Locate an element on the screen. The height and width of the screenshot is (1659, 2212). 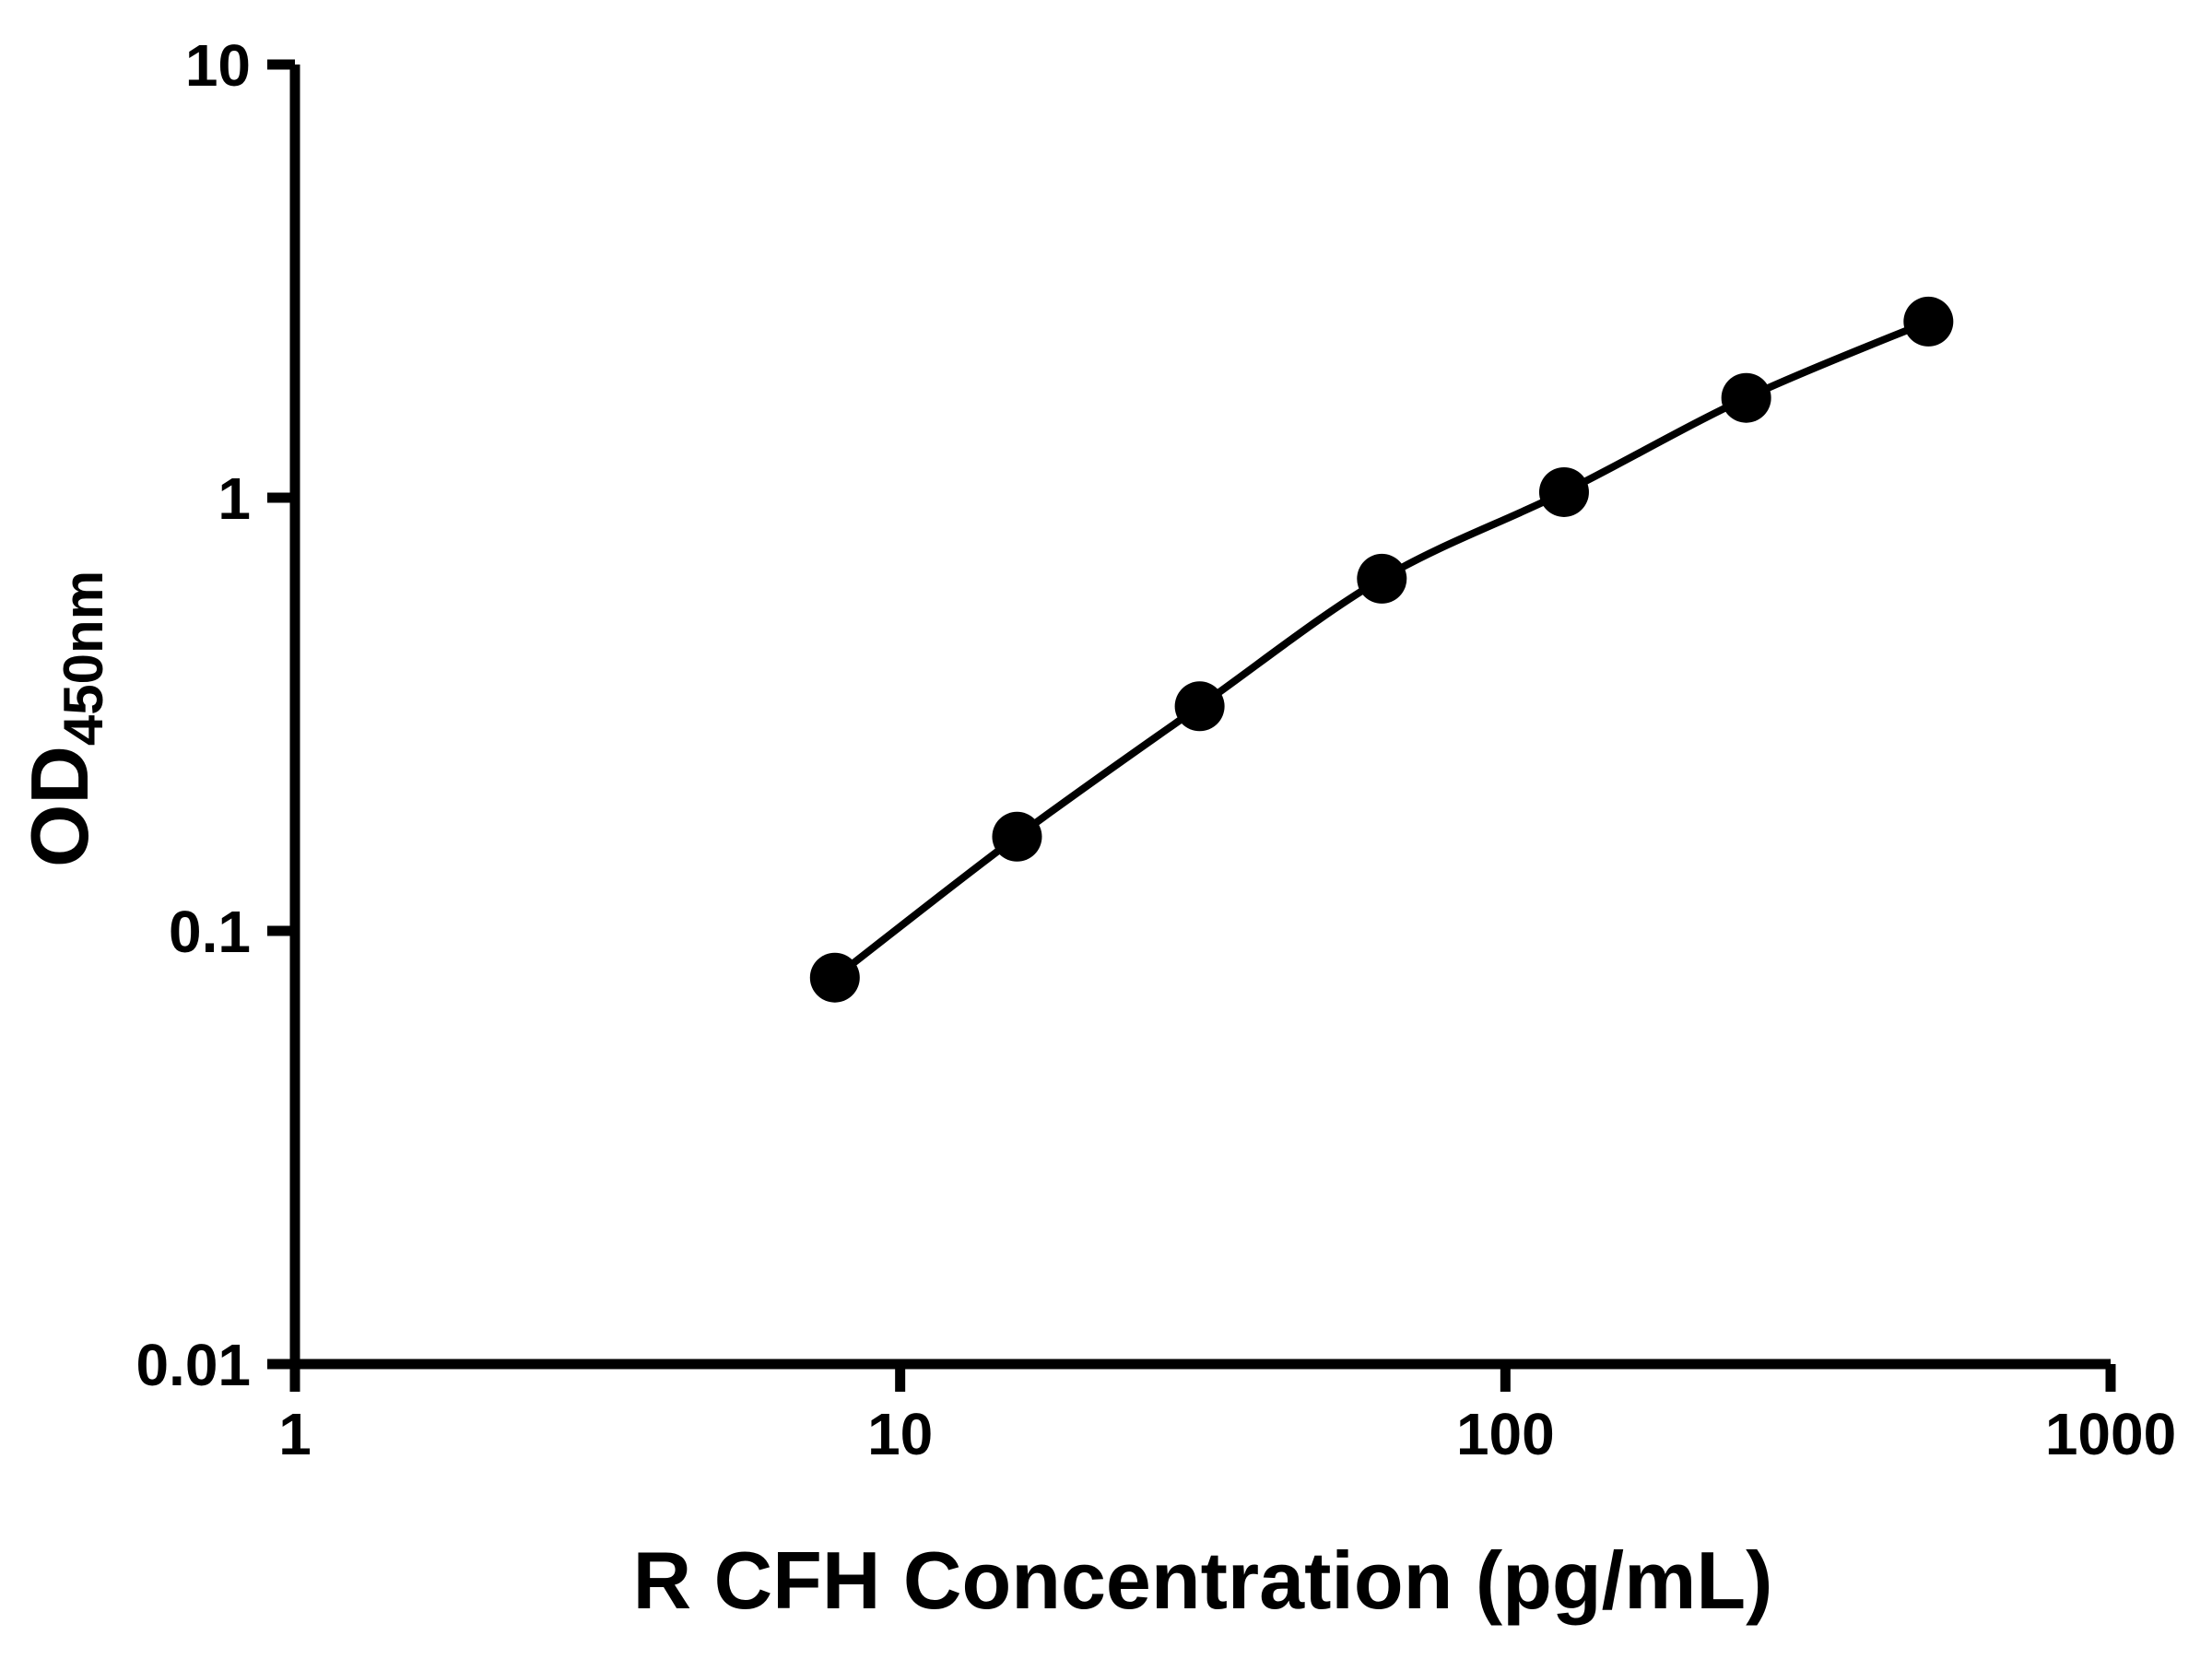
y-axis-title-main: OD is located at coordinates (59, 806).